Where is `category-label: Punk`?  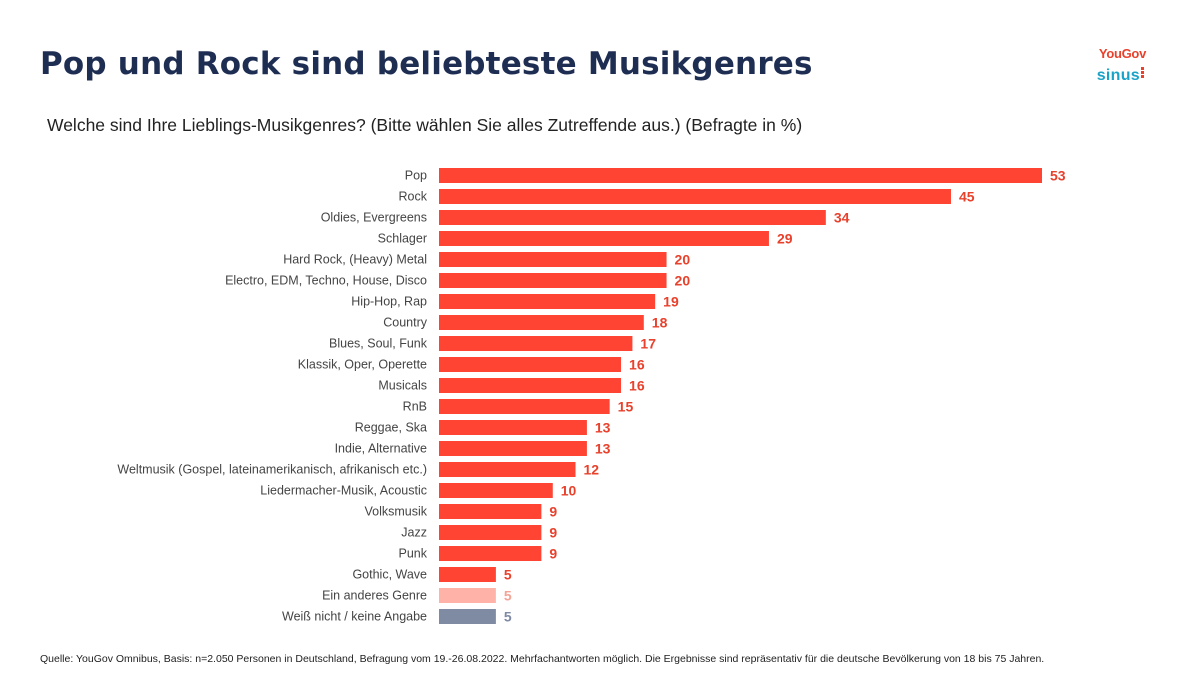
category-label: Punk is located at coordinates (413, 554).